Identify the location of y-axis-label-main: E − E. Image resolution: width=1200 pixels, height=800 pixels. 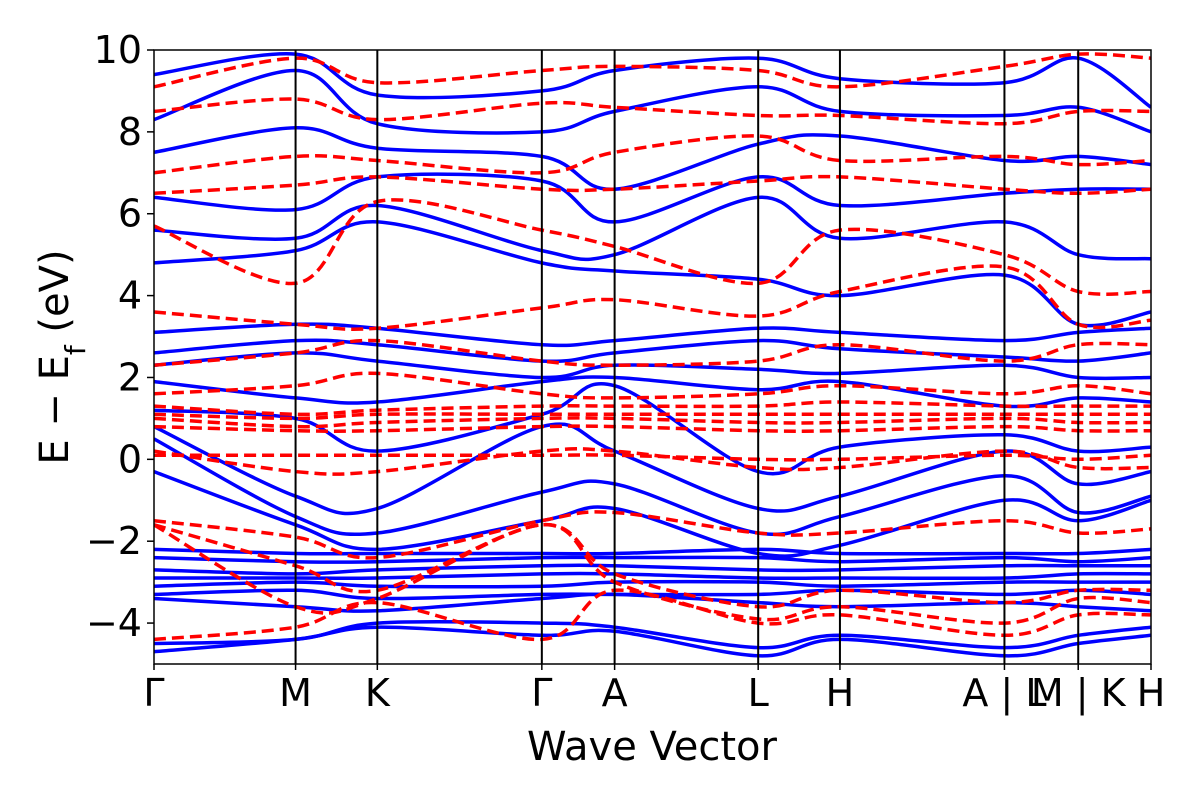
(55, 410).